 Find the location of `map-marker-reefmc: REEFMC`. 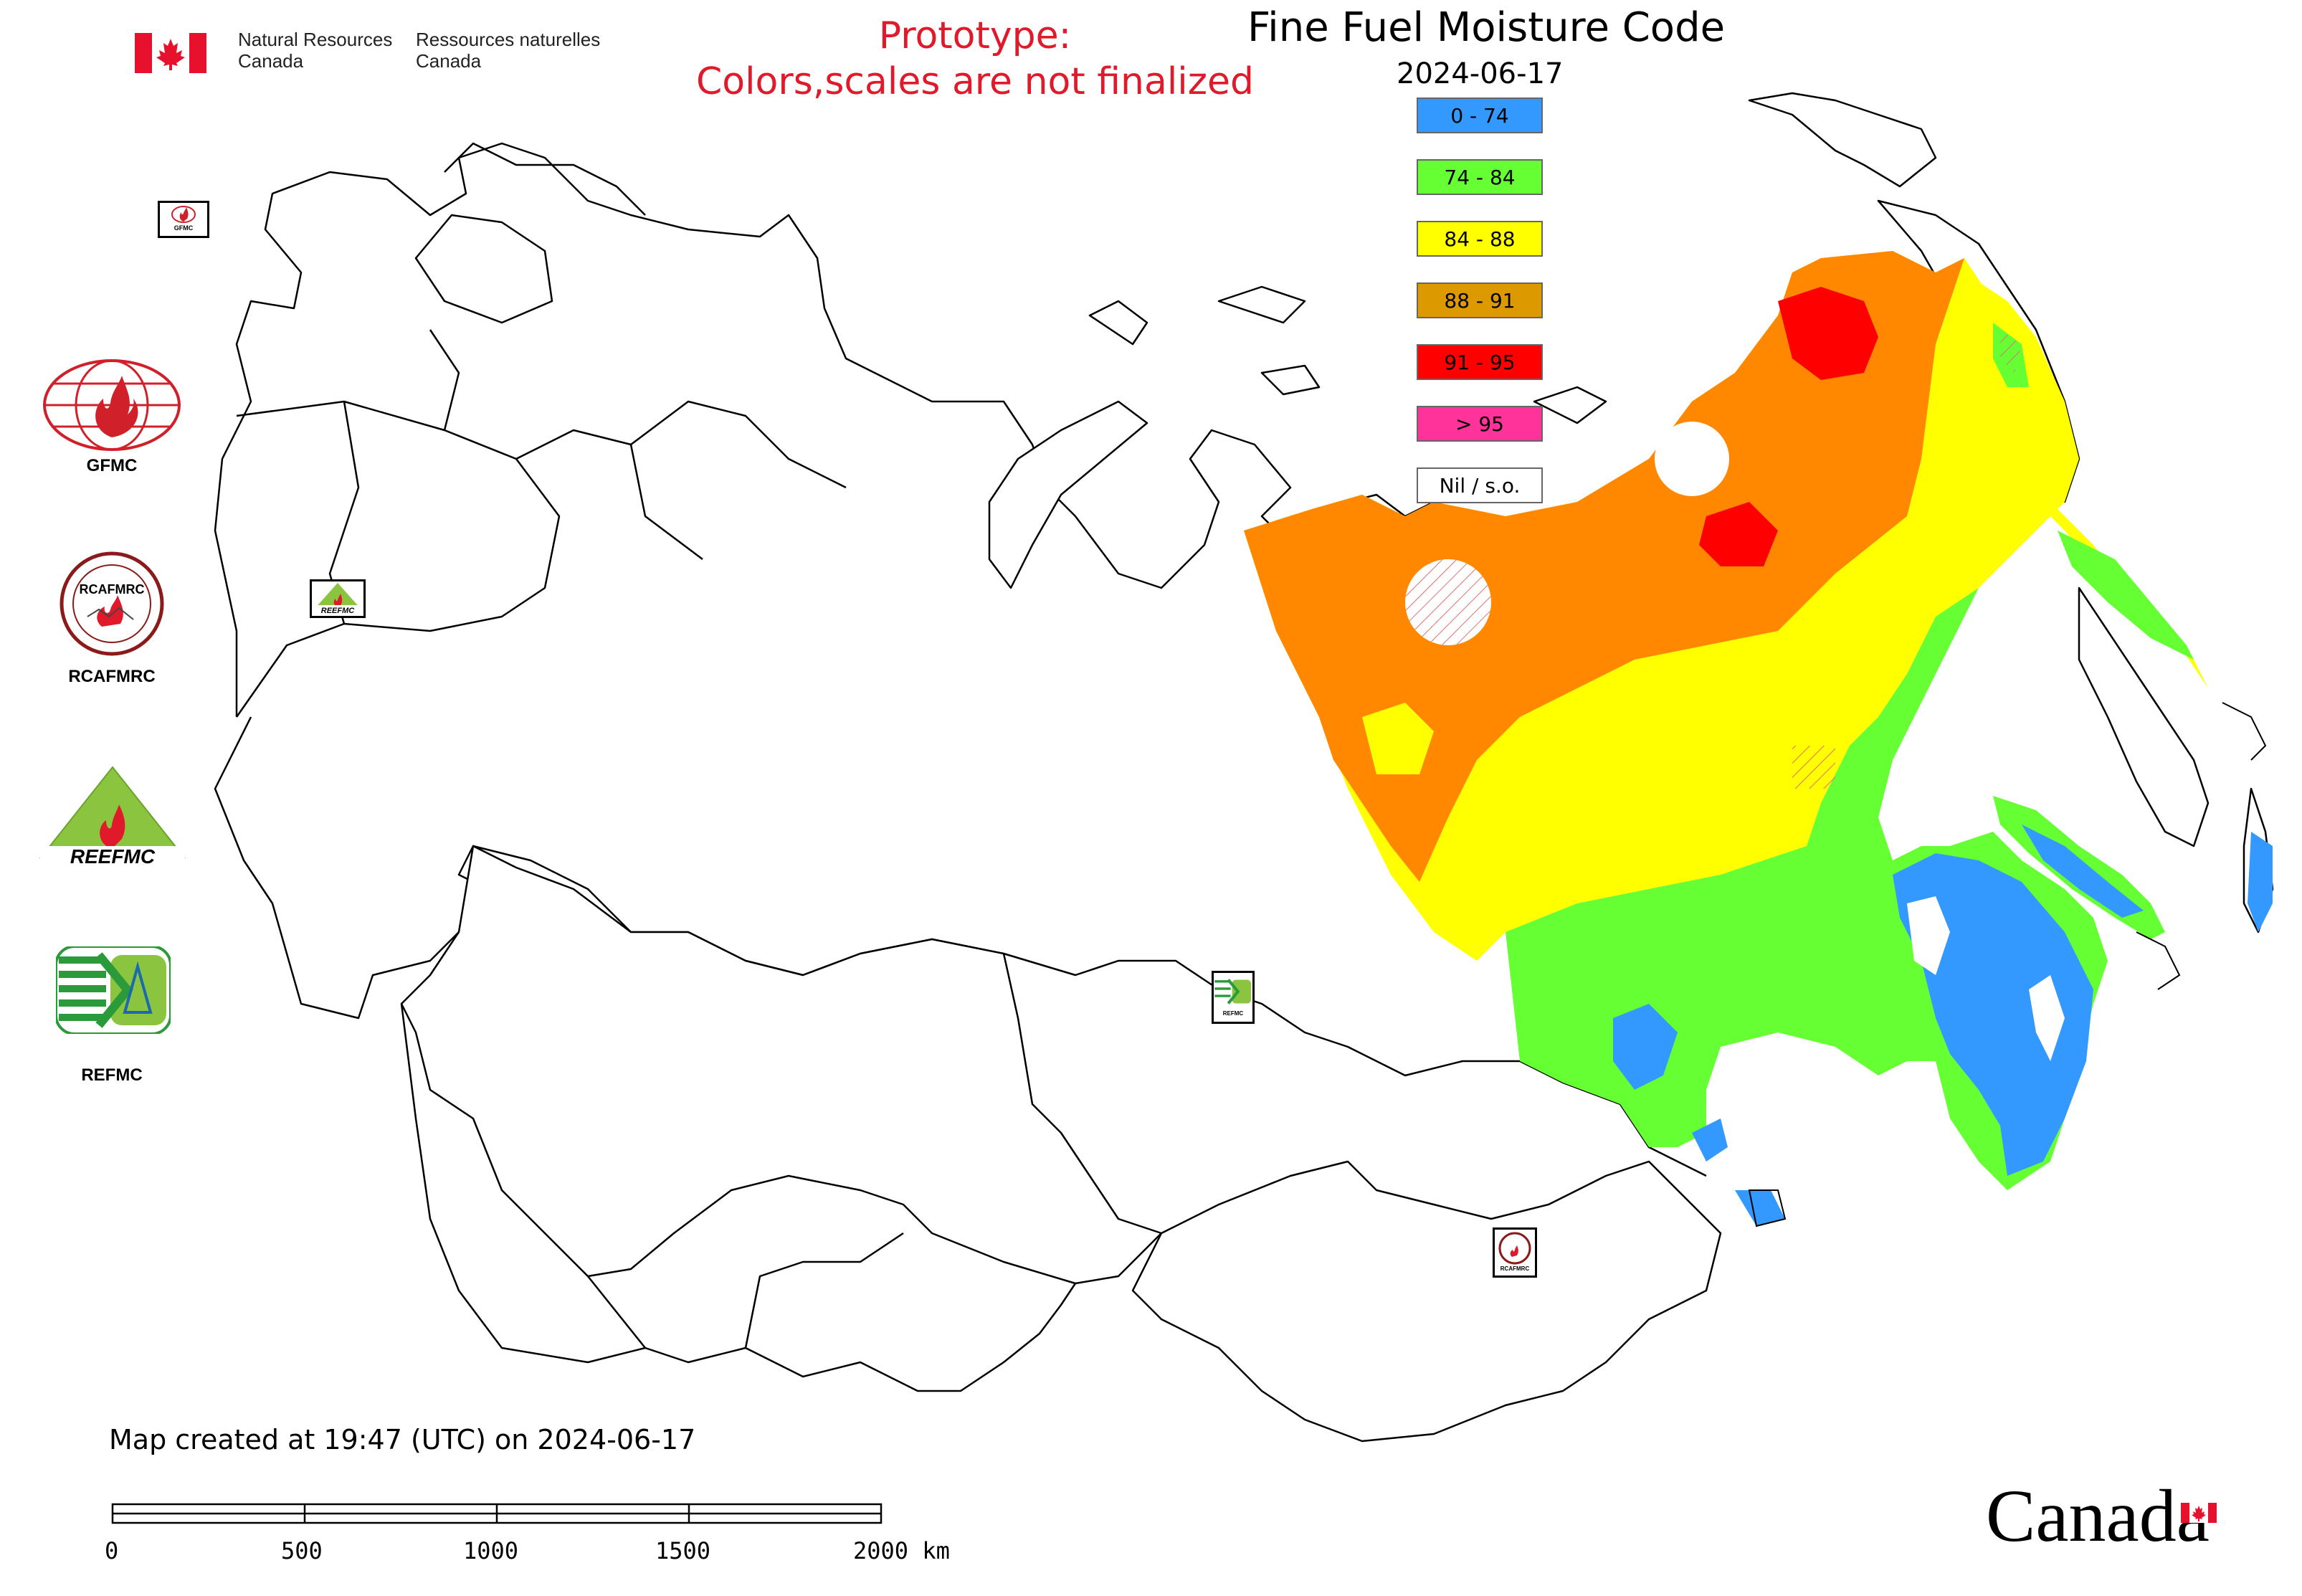

map-marker-reefmc: REEFMC is located at coordinates (338, 598).